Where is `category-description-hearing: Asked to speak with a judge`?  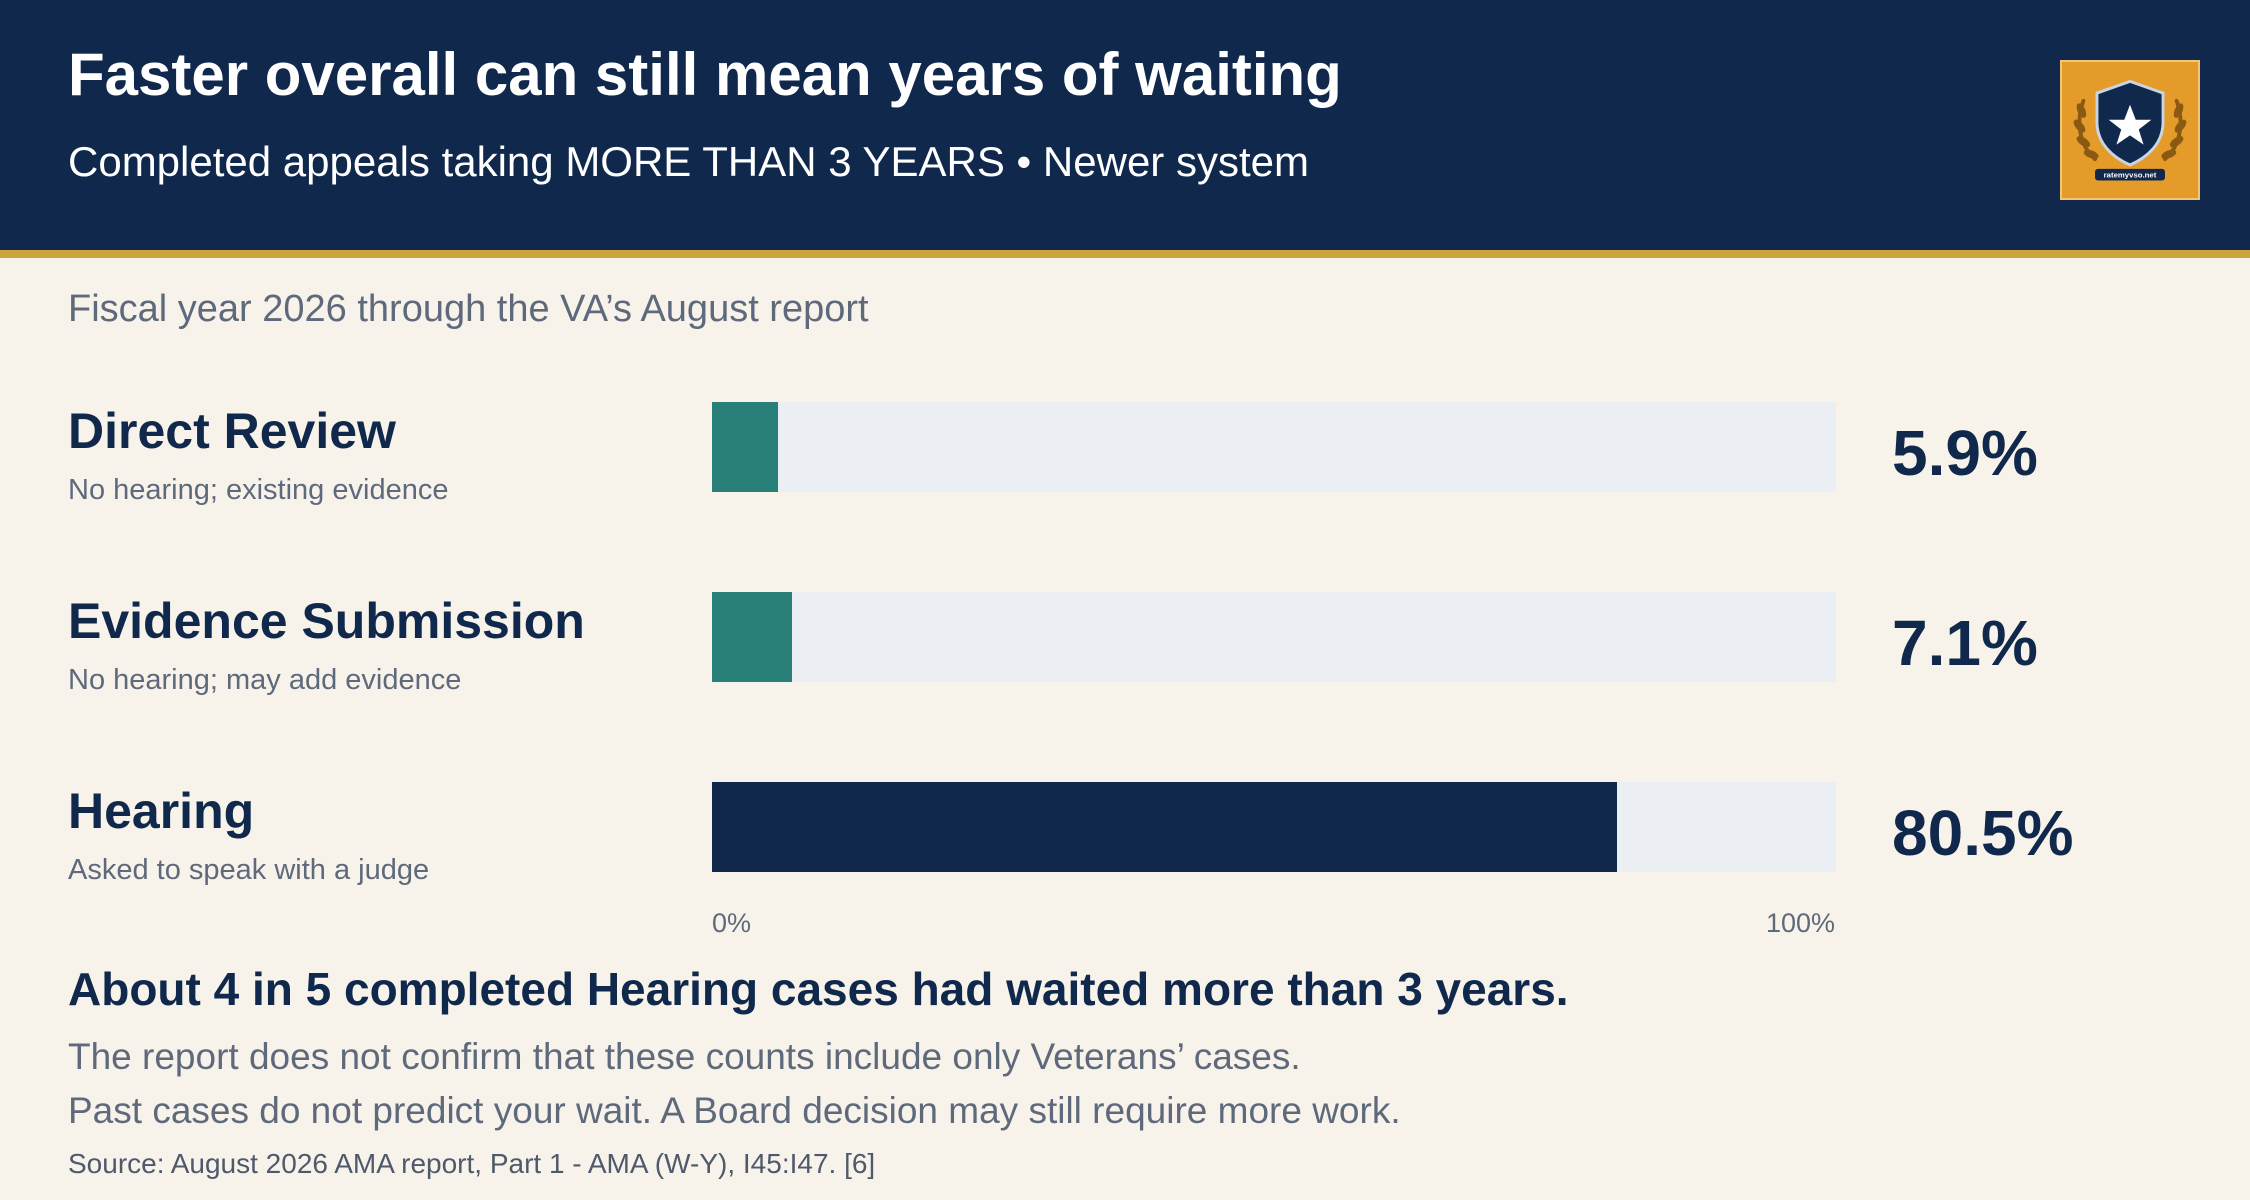
category-description-hearing: Asked to speak with a judge is located at coordinates (249, 870).